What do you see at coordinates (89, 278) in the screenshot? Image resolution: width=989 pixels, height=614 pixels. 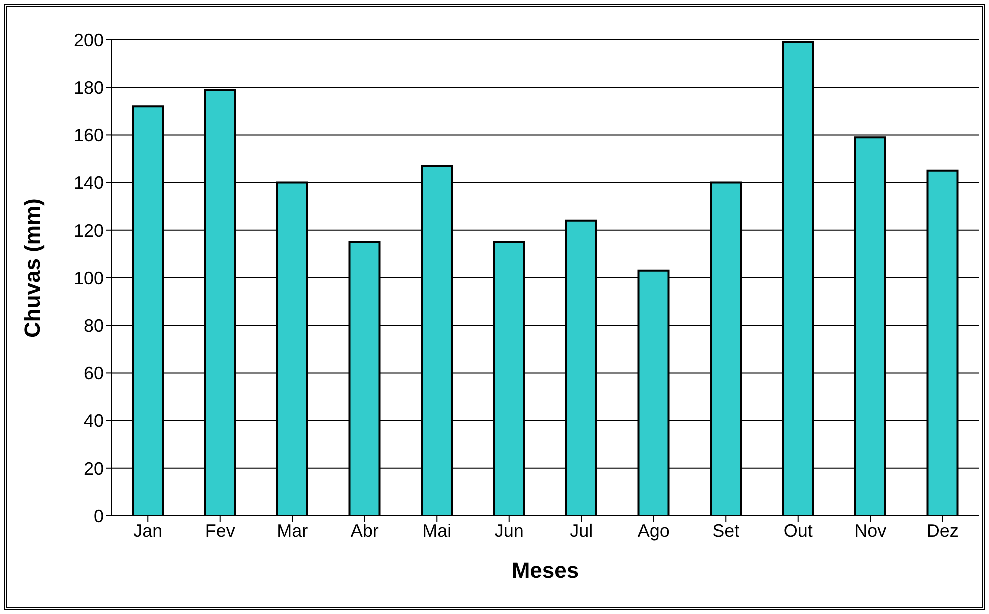 I see `y-tick-label: 100` at bounding box center [89, 278].